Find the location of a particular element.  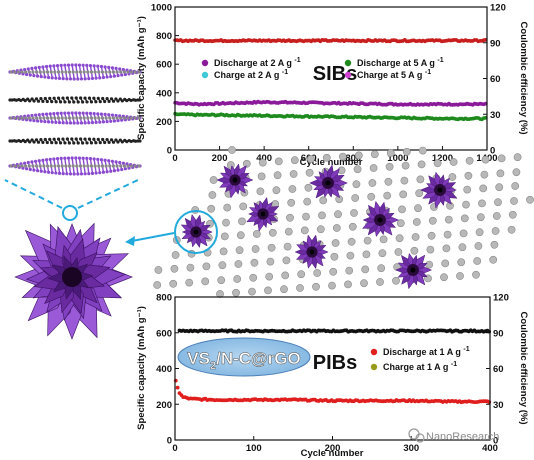

x-tick-label: 200 is located at coordinates (333, 448).